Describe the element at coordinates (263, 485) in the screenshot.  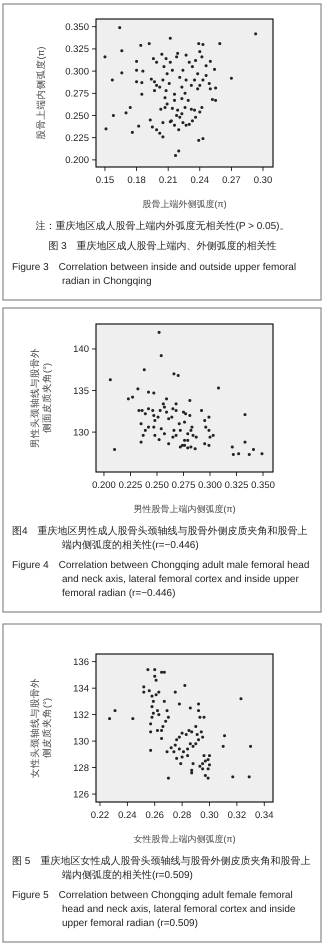
I see `x-tick-label: 0.350` at that location.